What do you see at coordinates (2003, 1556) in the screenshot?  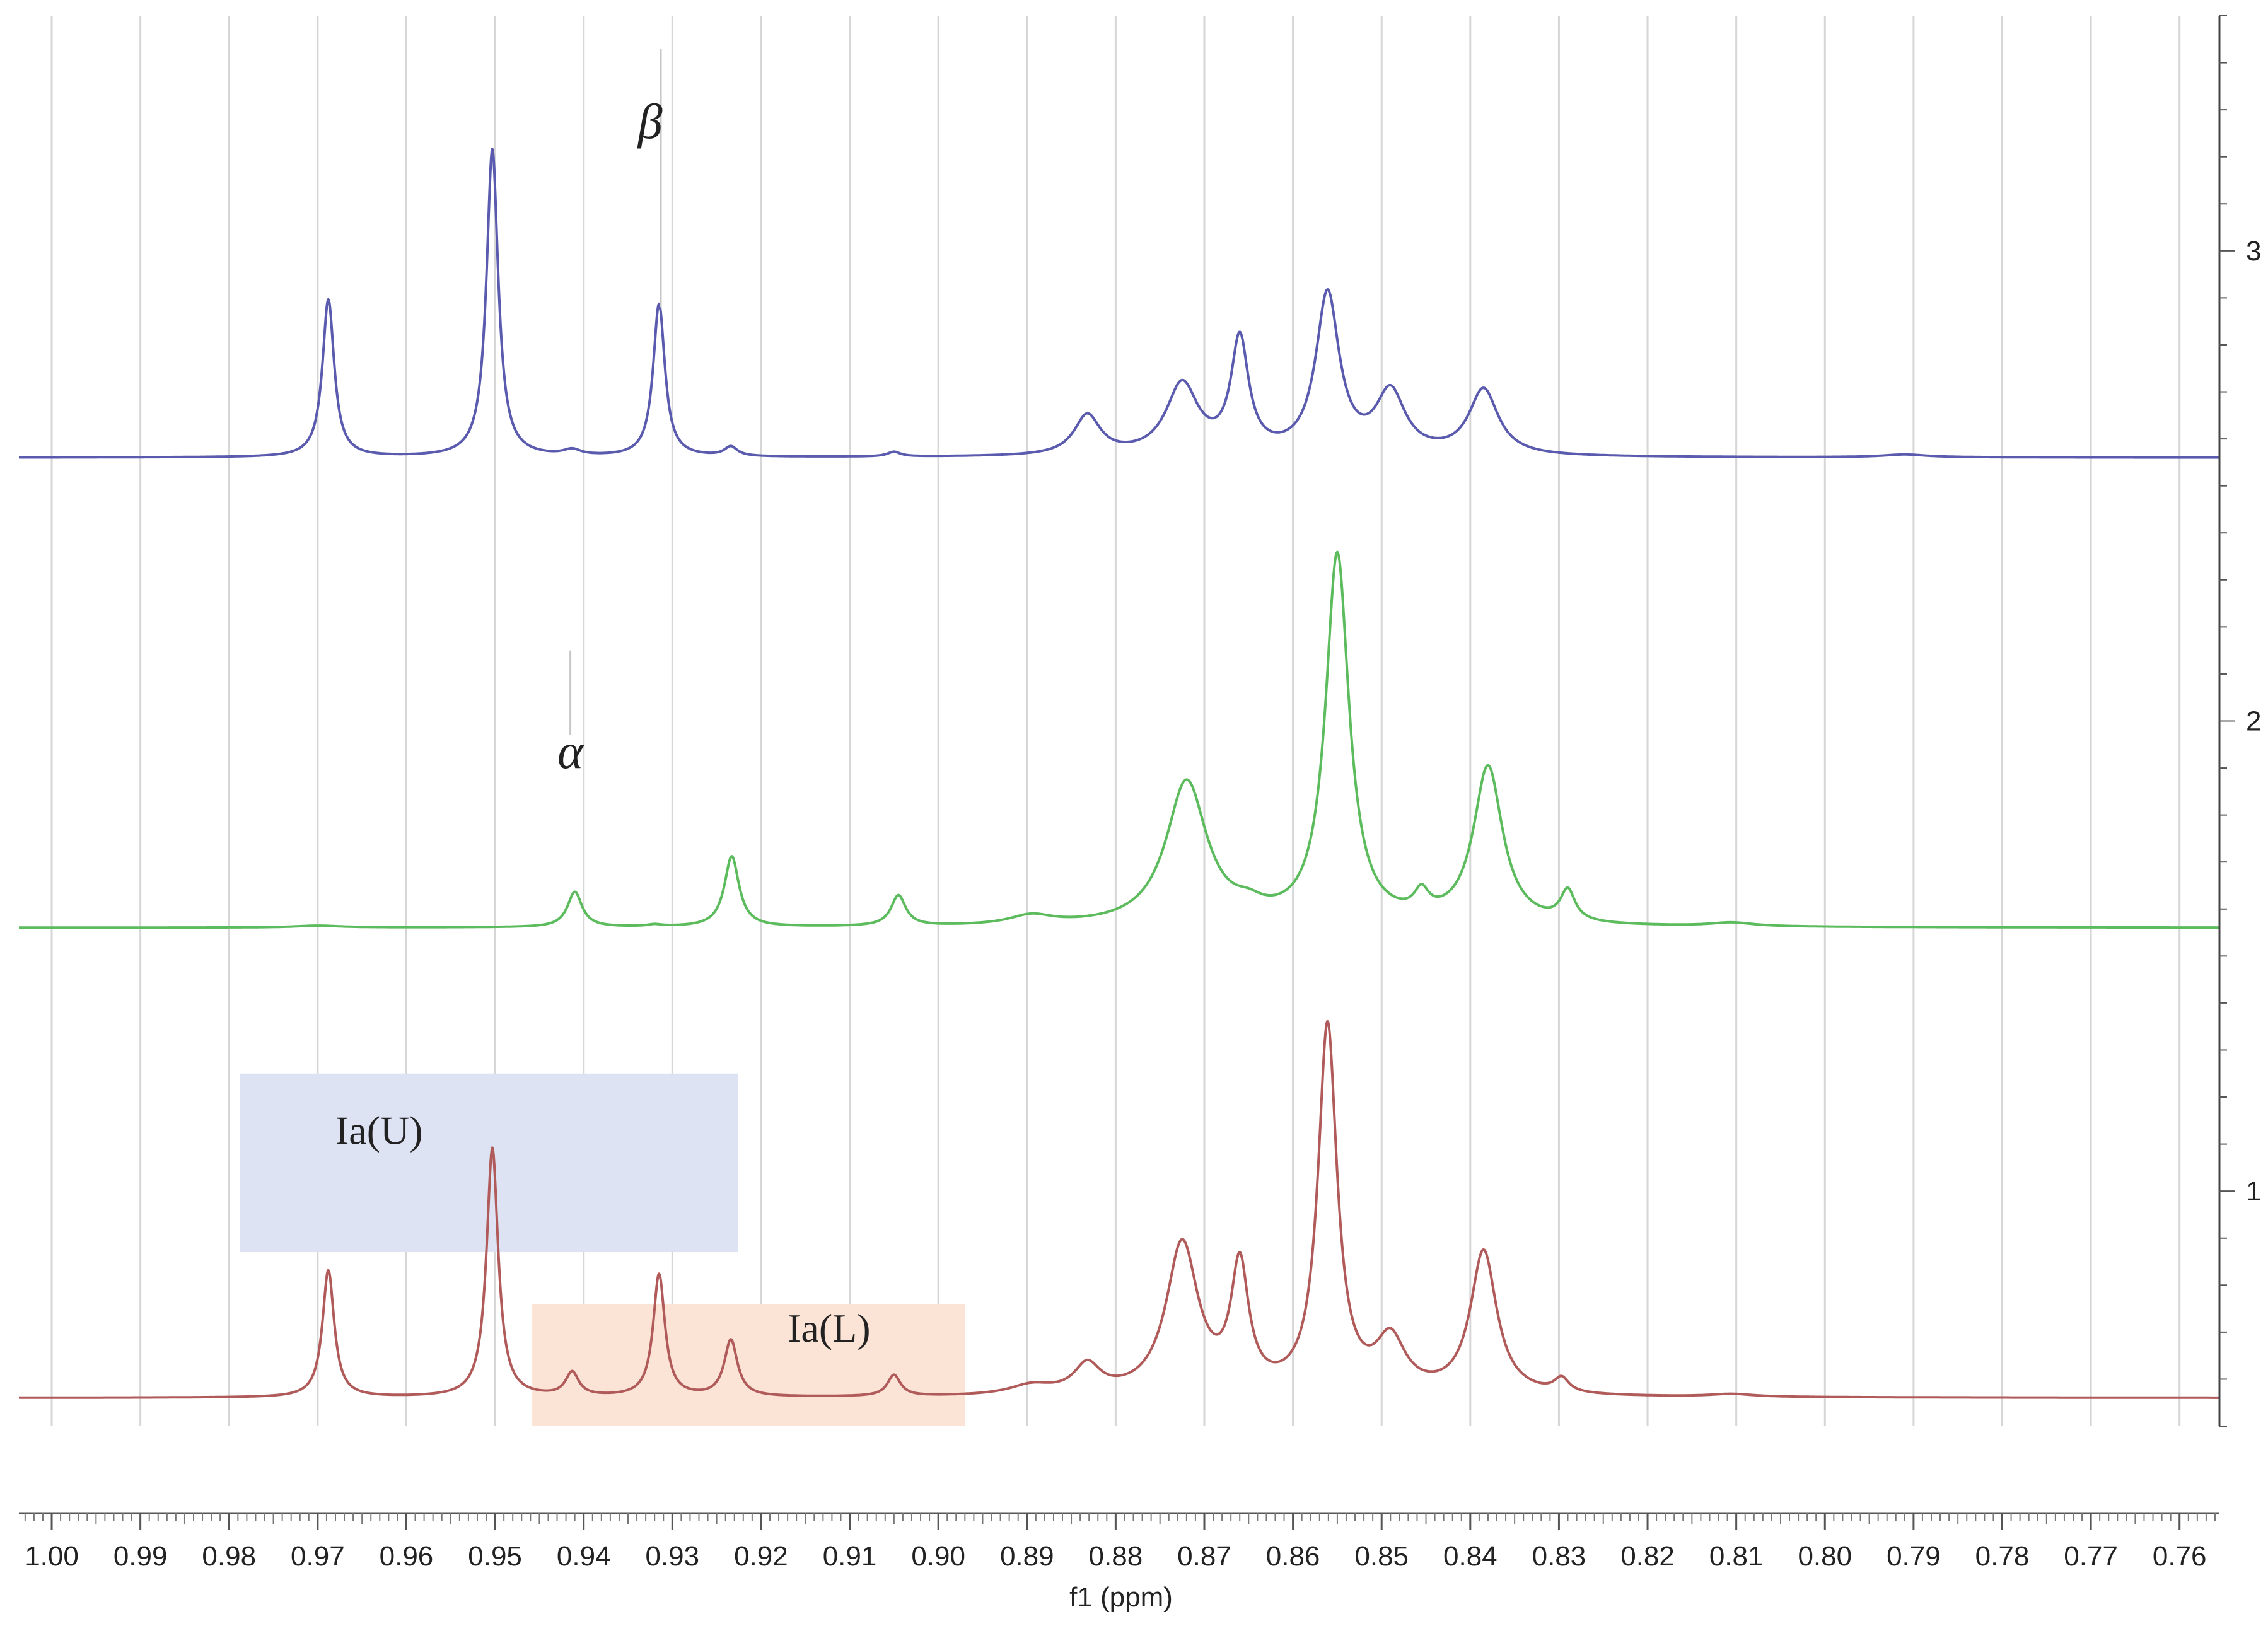 I see `x-tick-label: 0.78` at bounding box center [2003, 1556].